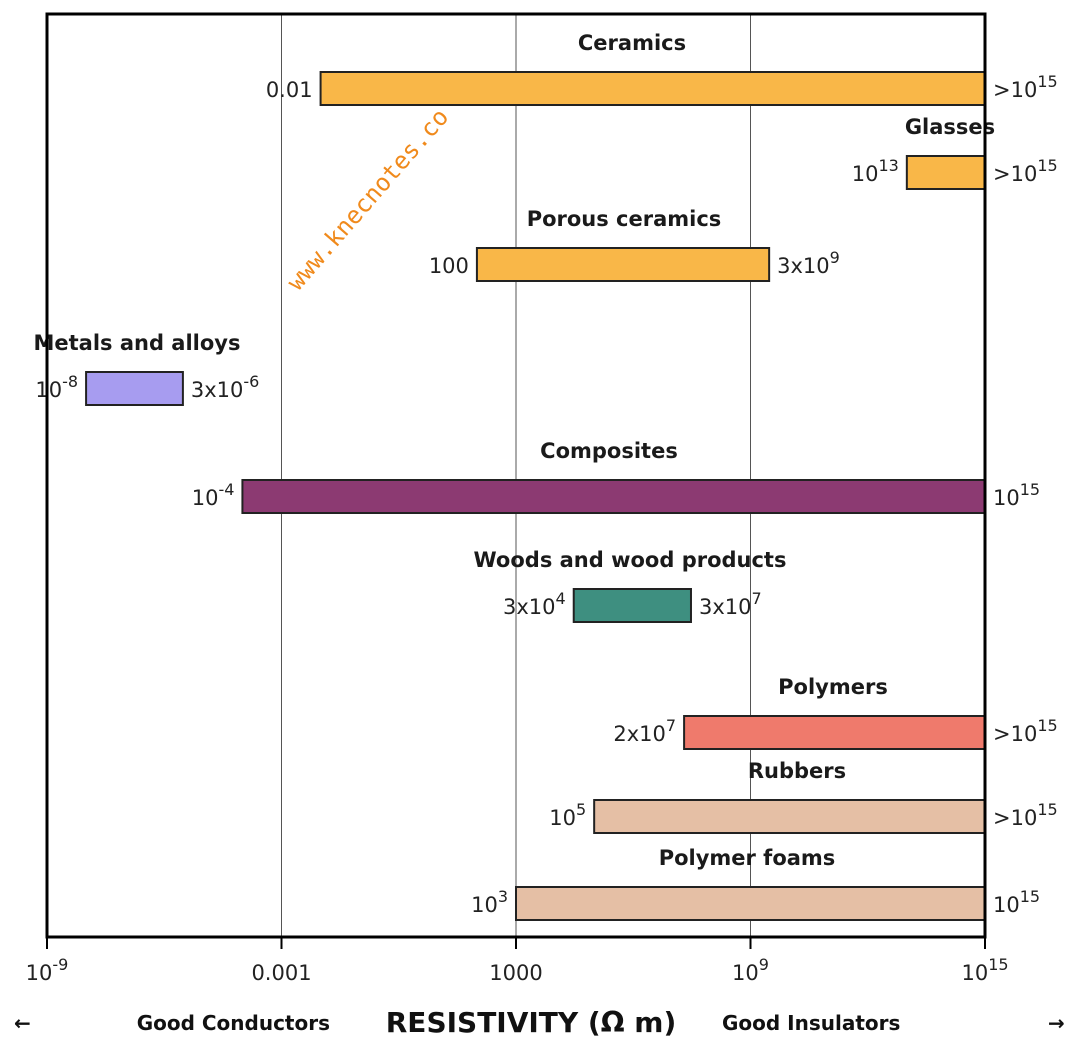 The image size is (1085, 1047). What do you see at coordinates (56, 387) in the screenshot?
I see `range-low-label: 10-8` at bounding box center [56, 387].